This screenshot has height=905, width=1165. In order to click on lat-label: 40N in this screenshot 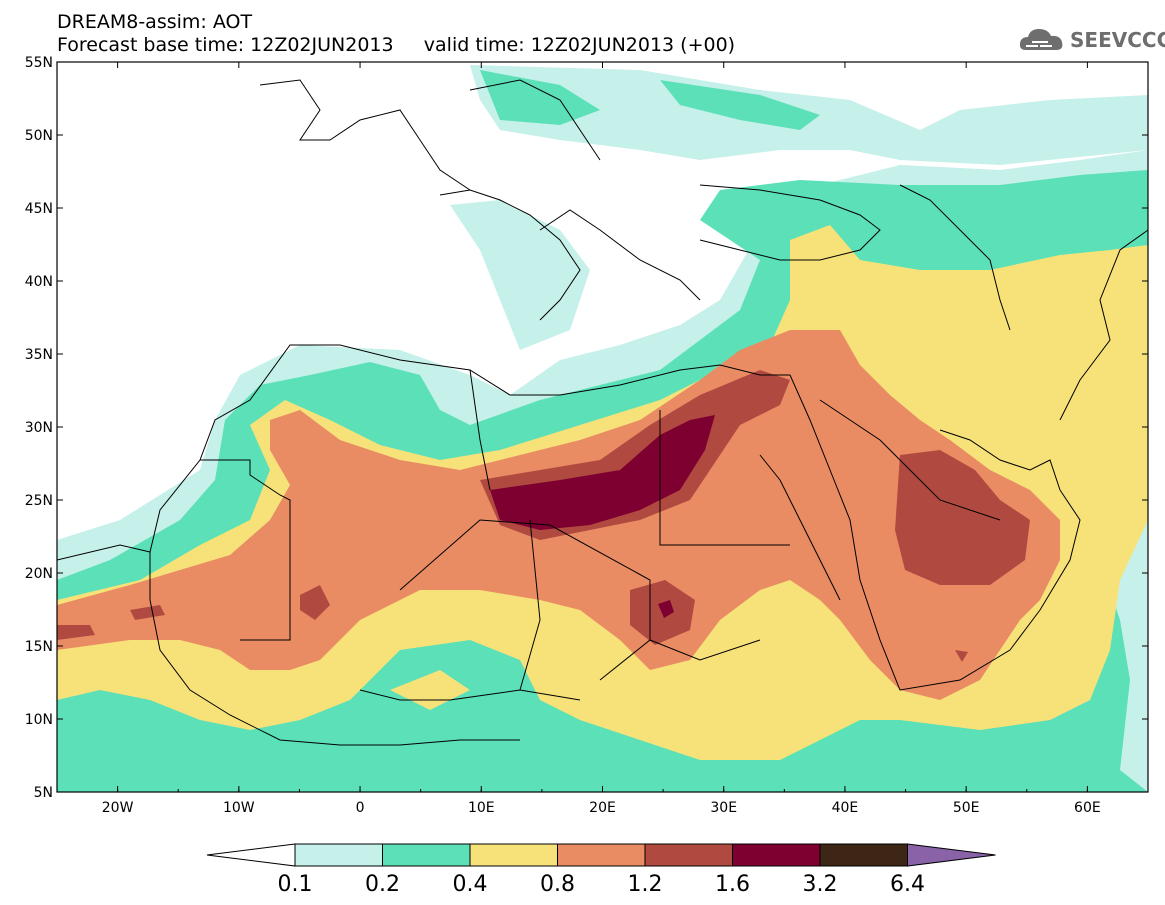, I will do `click(39, 282)`.